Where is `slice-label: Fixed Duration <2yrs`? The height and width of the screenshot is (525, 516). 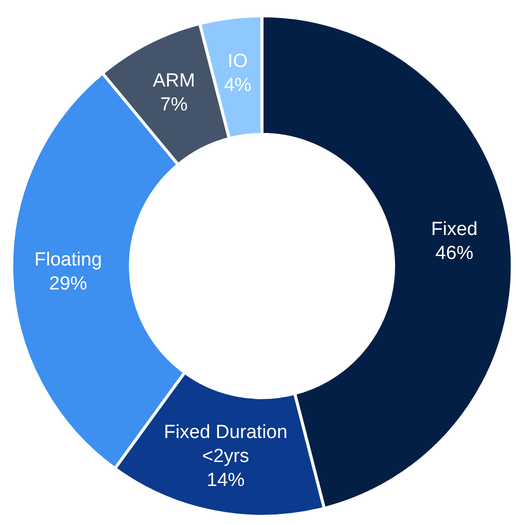 slice-label: Fixed Duration <2yrs is located at coordinates (226, 444).